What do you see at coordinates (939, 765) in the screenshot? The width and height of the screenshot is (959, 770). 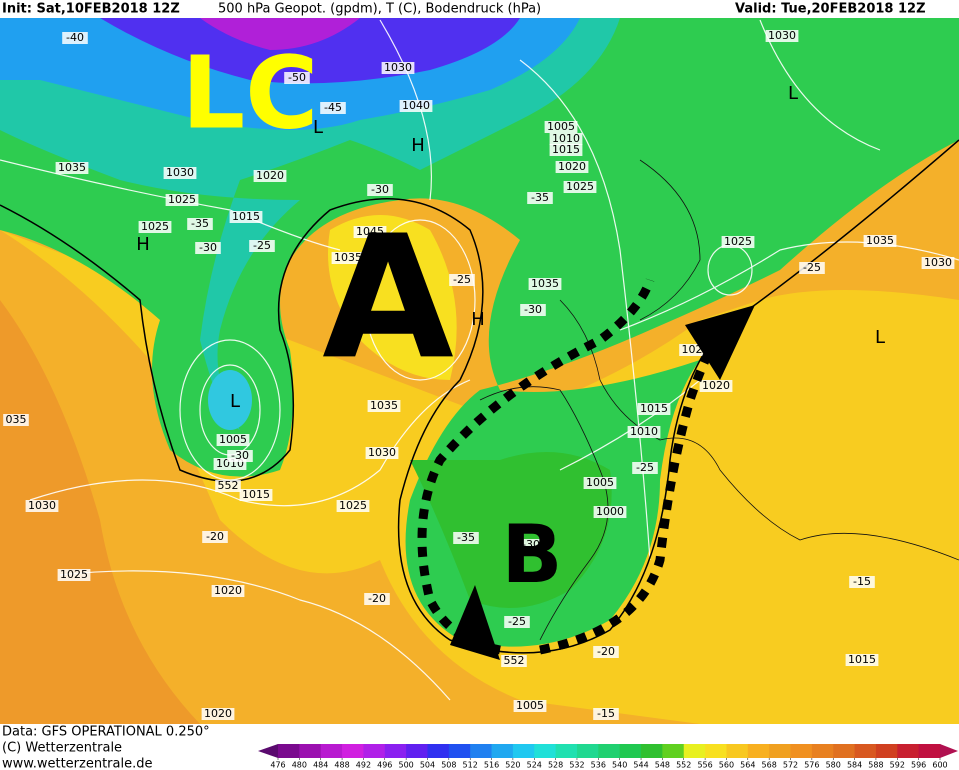 I see `colorbar-tick-label: 600` at bounding box center [939, 765].